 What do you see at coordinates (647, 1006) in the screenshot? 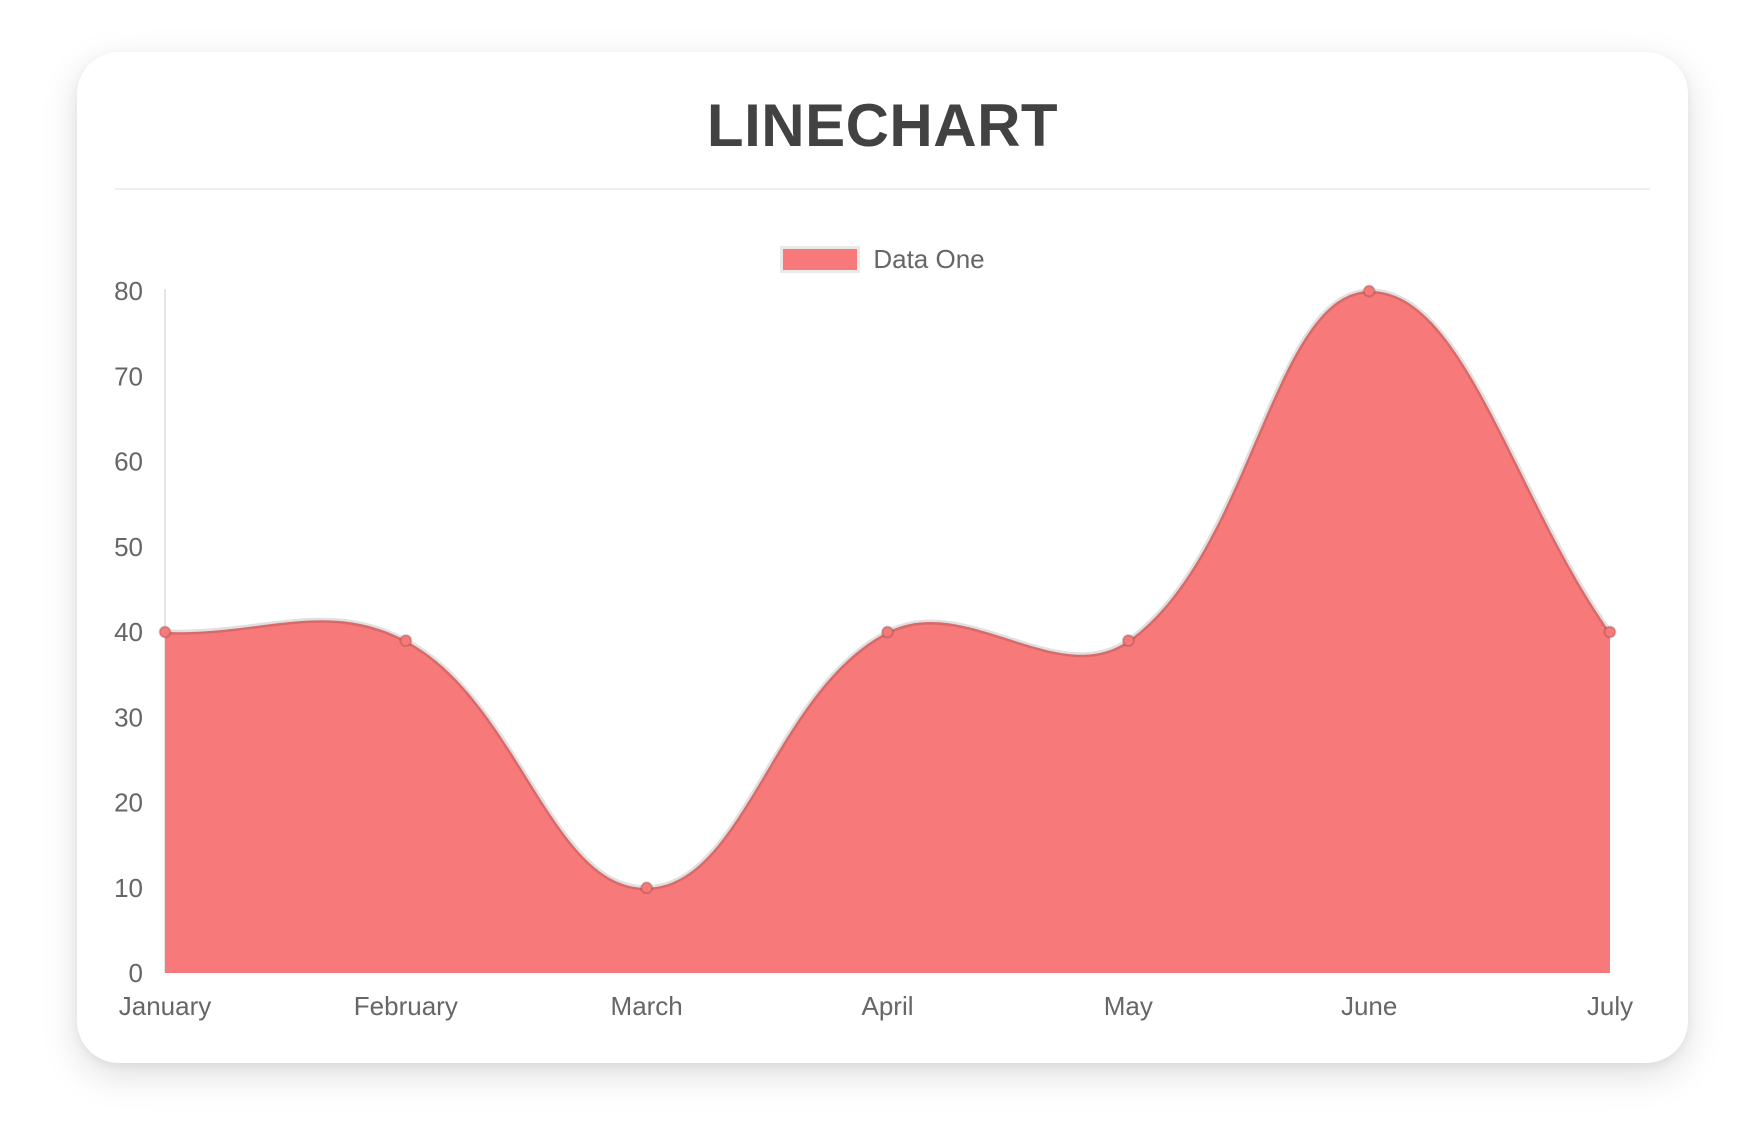
I see `x-tick-label-march: March` at bounding box center [647, 1006].